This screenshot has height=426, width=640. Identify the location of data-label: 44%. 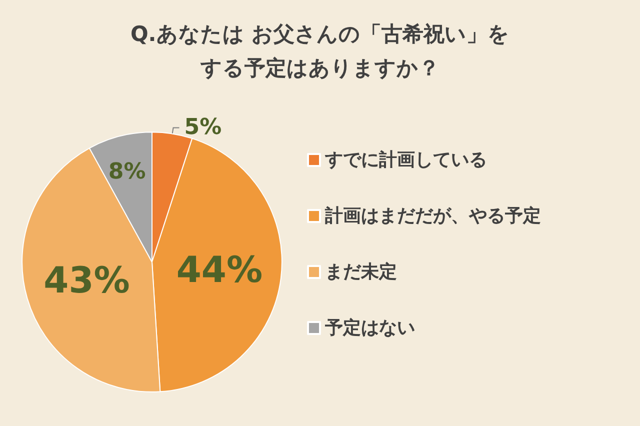
(219, 271).